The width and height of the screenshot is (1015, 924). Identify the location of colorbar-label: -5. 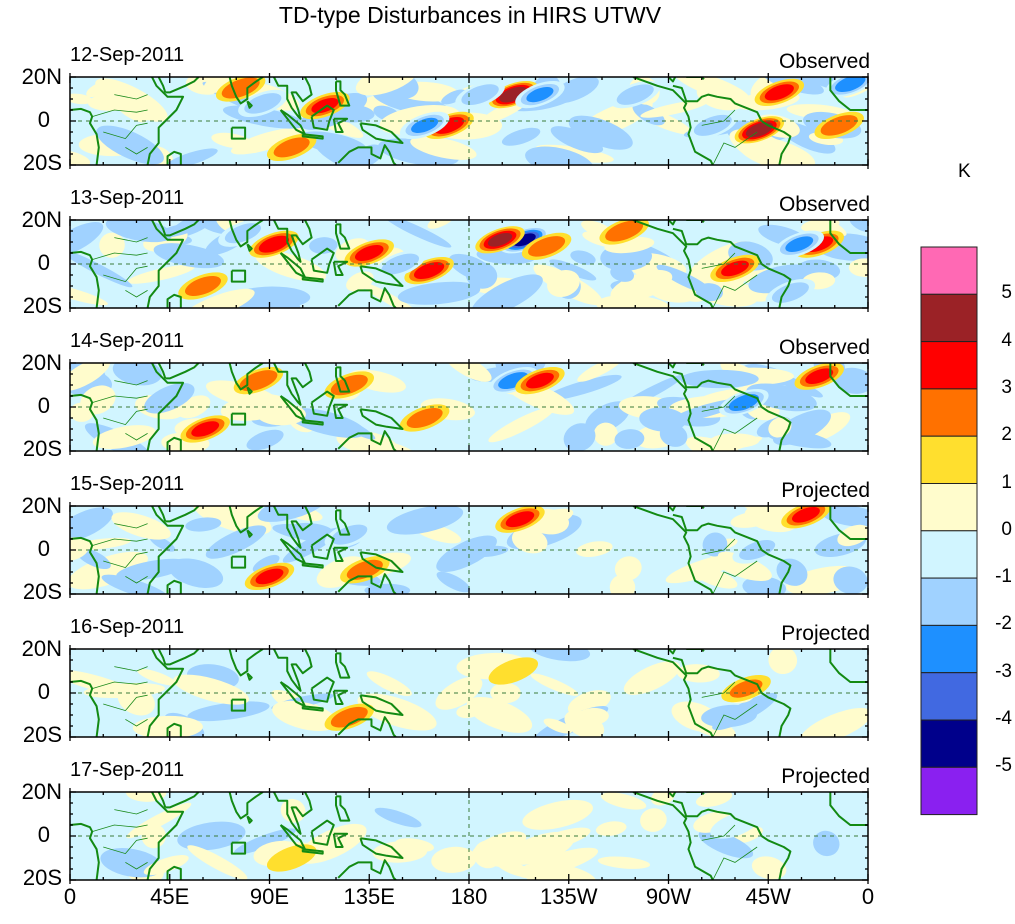
(1003, 766).